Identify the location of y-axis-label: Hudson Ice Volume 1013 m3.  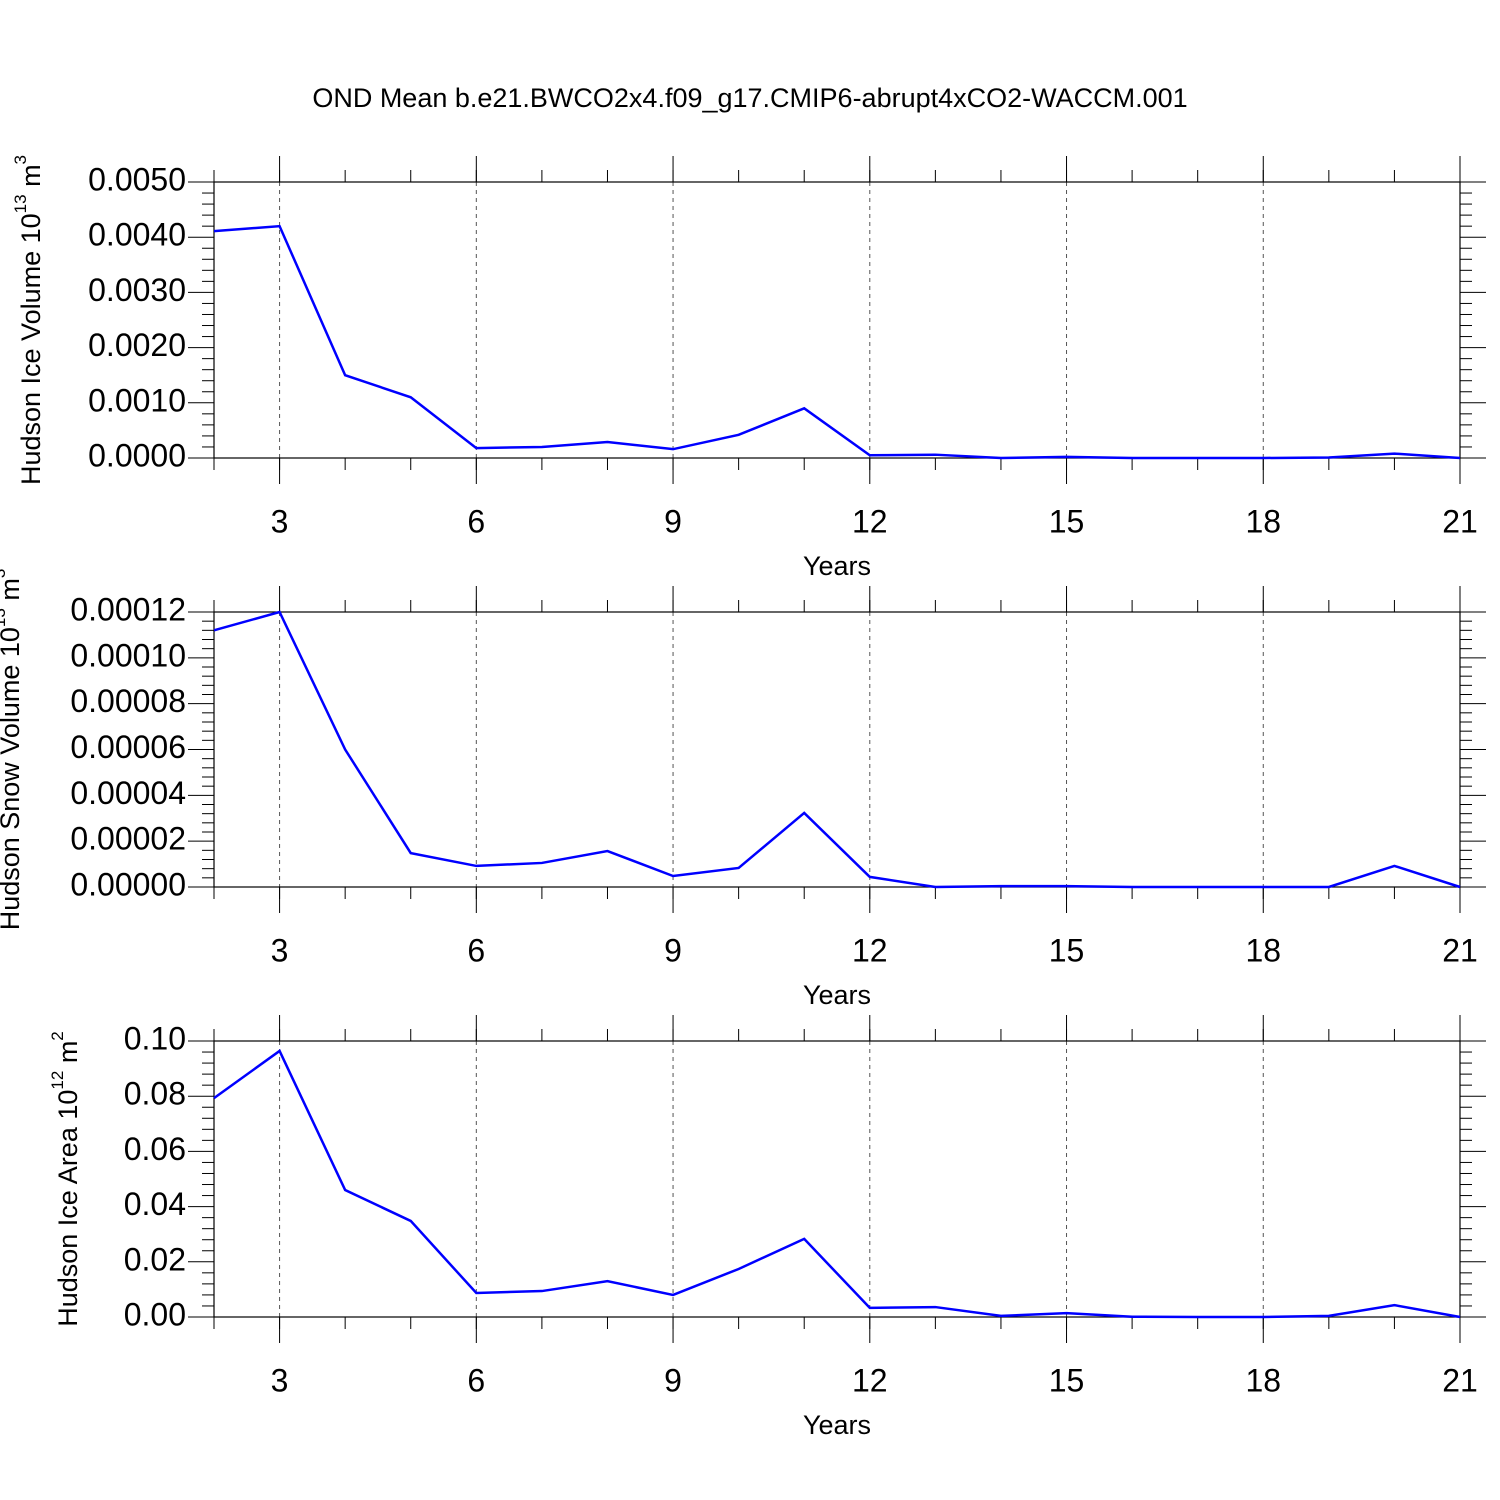
(28, 320).